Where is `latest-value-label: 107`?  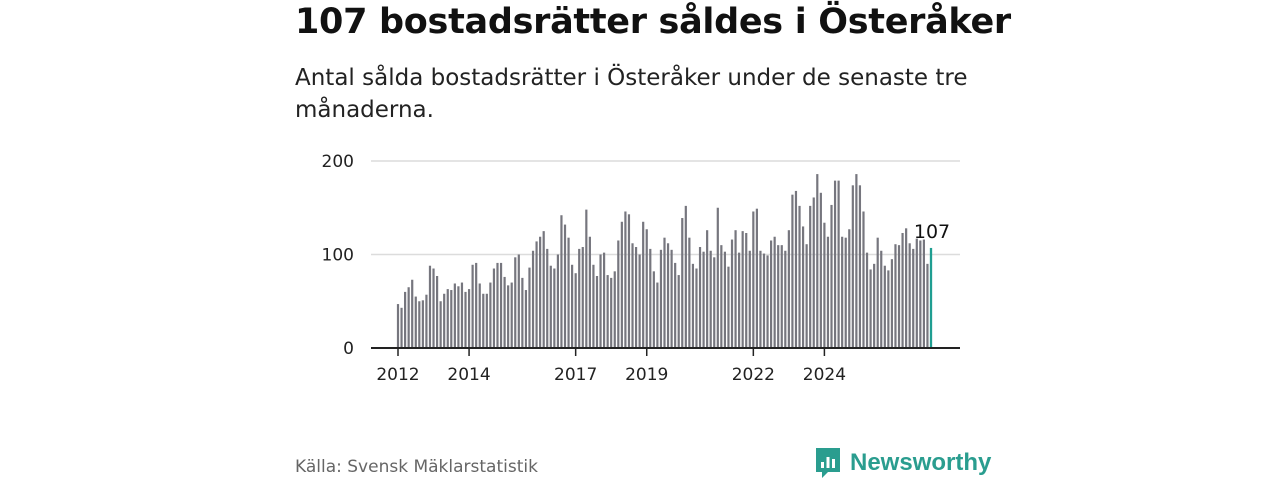 latest-value-label: 107 is located at coordinates (932, 232).